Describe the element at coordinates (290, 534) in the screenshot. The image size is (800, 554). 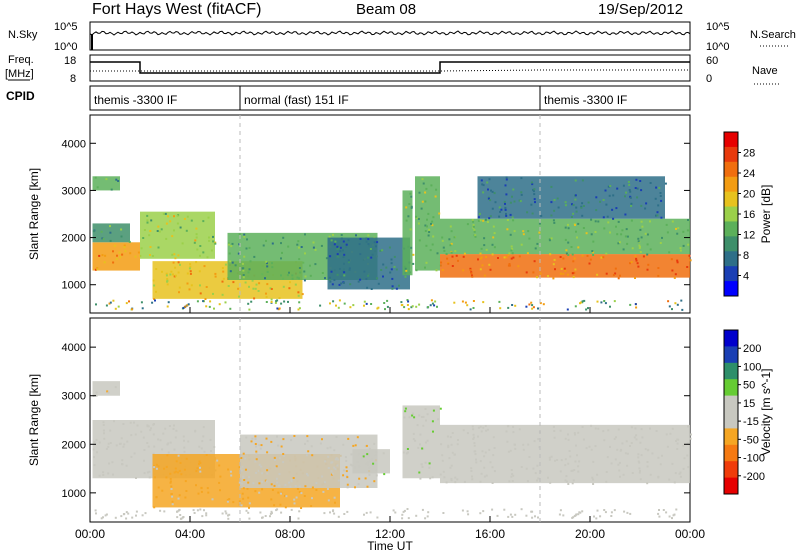
I see `x-tick-label: 08:00` at that location.